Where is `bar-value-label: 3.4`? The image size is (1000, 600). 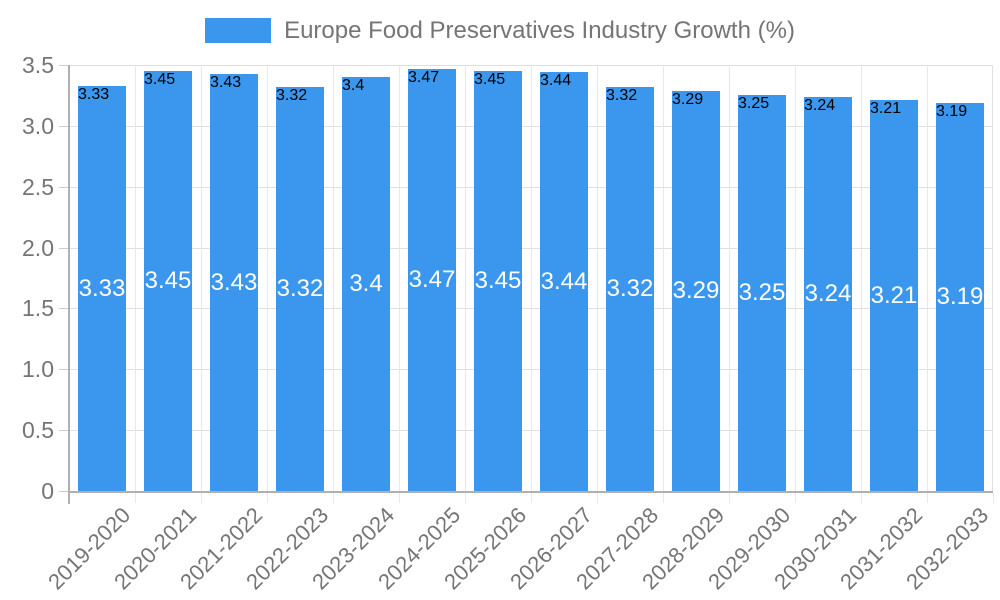 bar-value-label: 3.4 is located at coordinates (366, 283).